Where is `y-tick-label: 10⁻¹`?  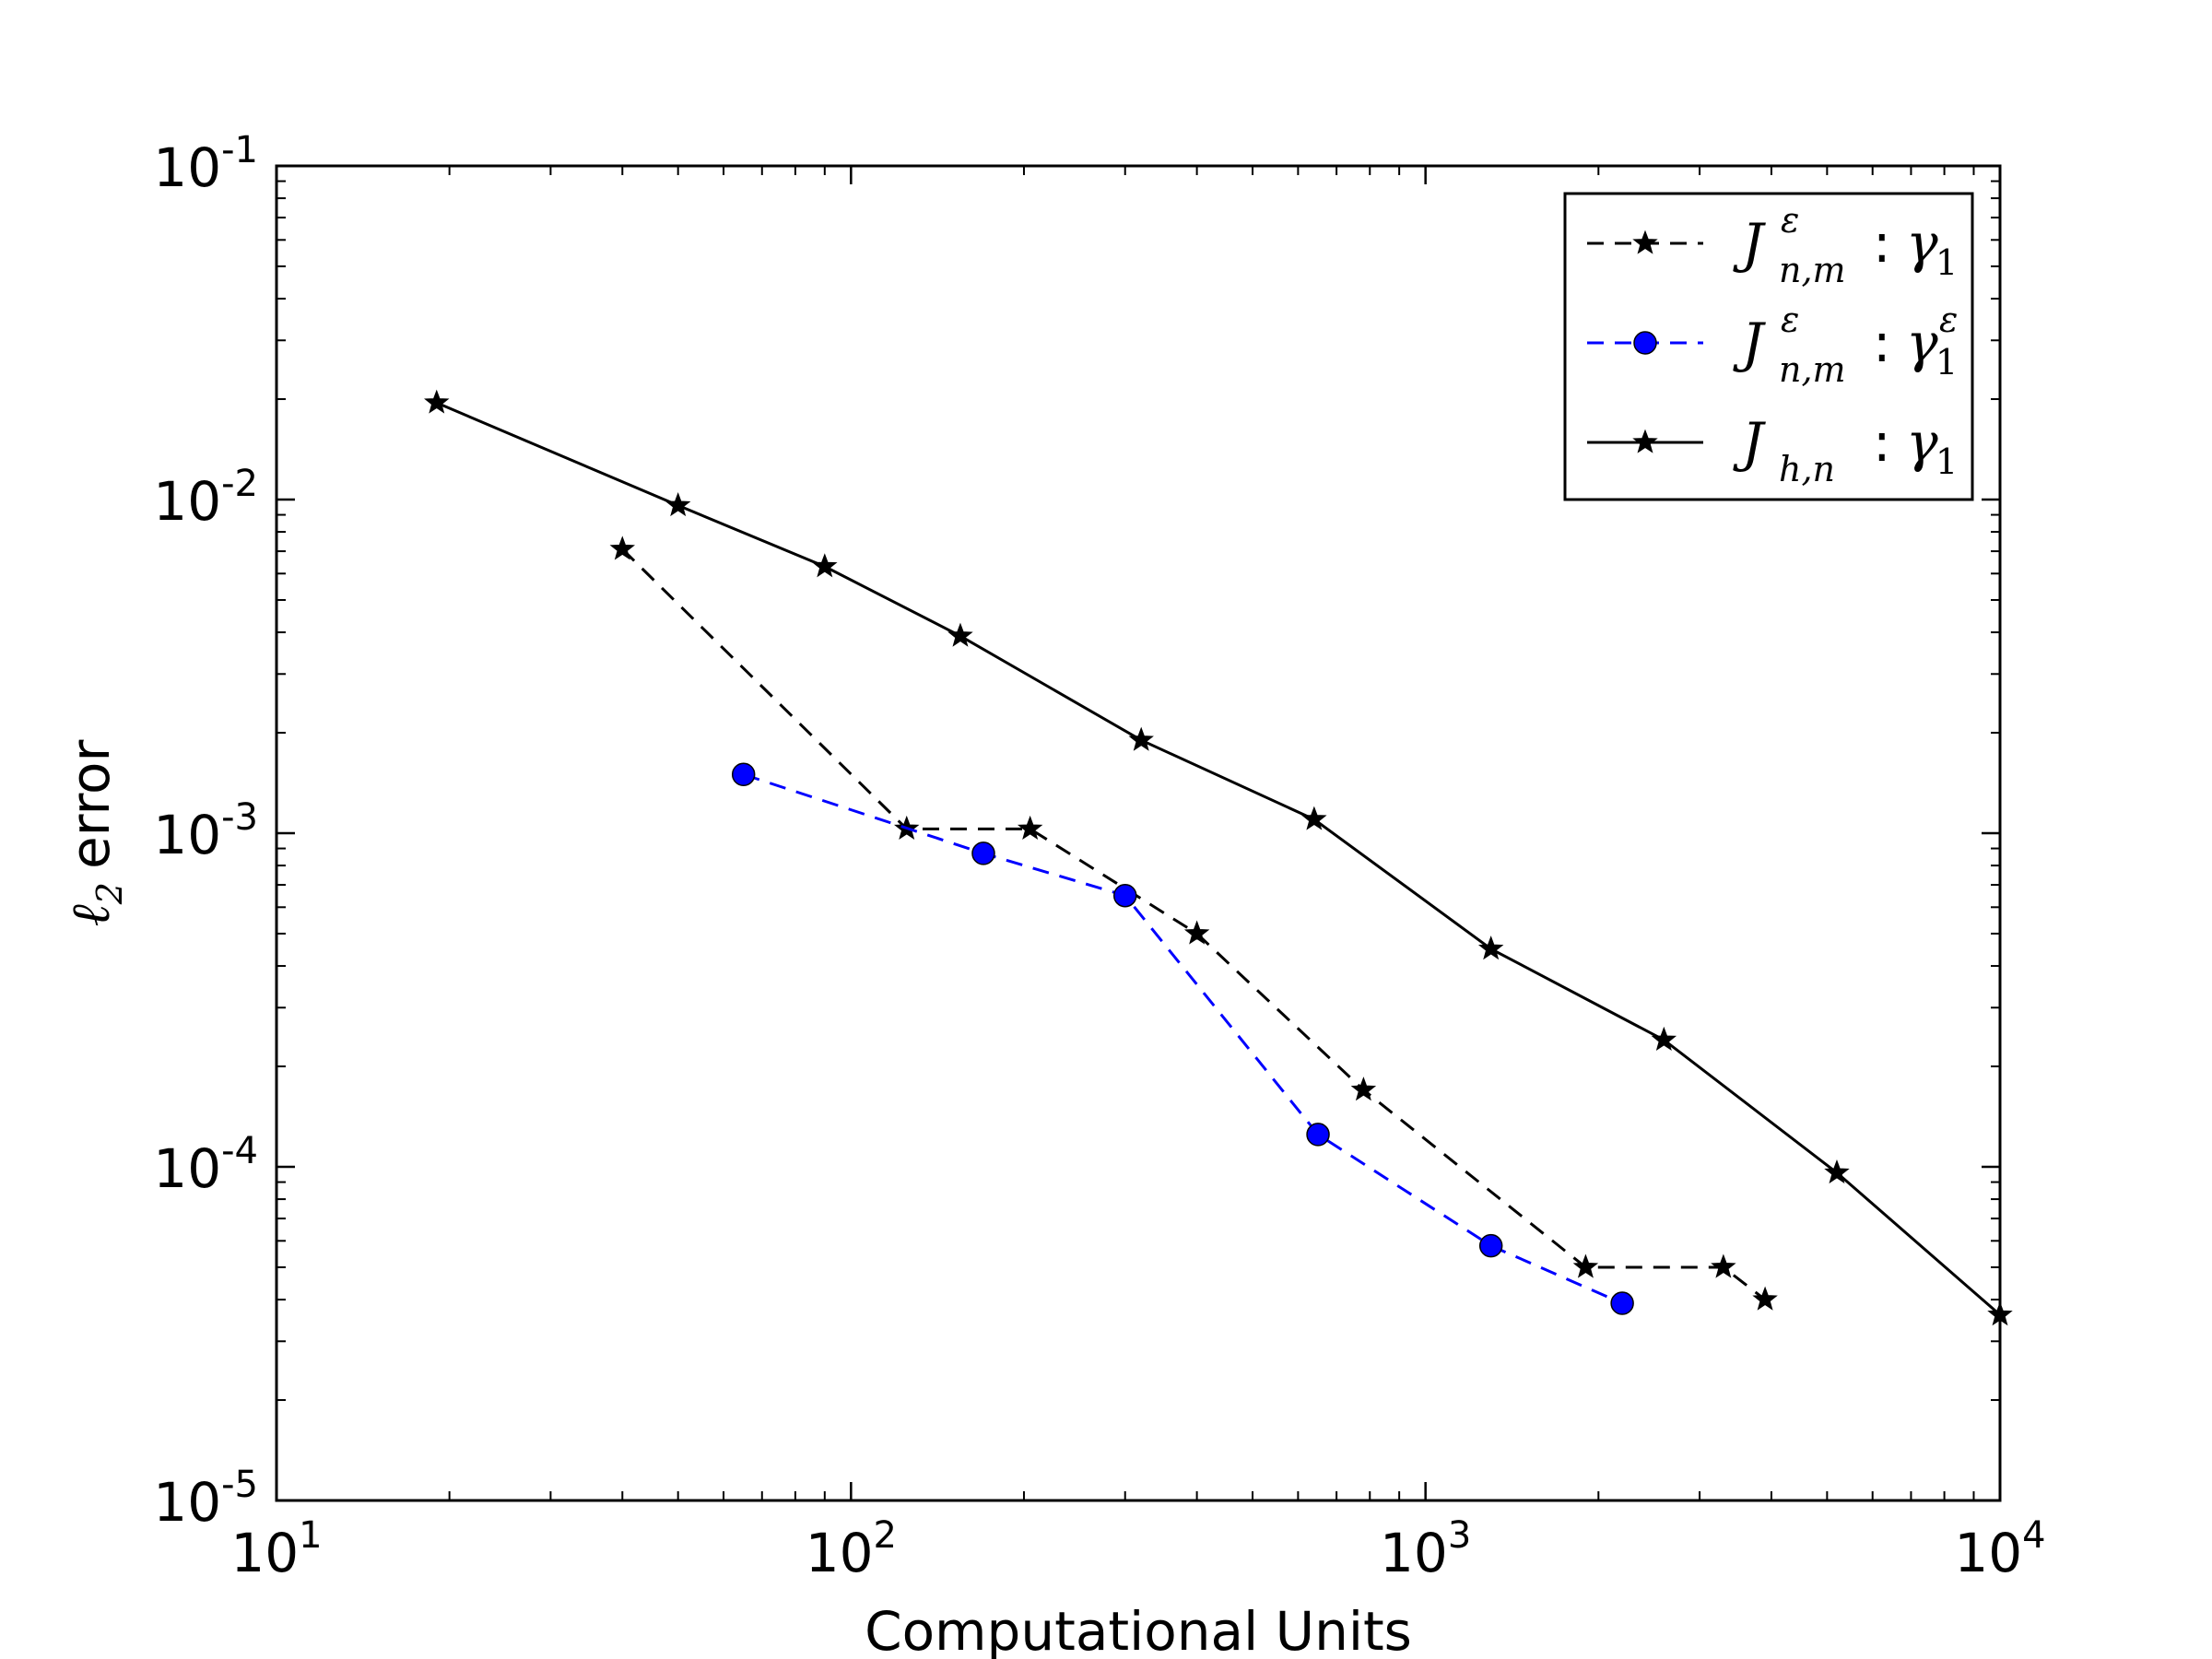
y-tick-label: 10⁻¹ is located at coordinates (205, 164).